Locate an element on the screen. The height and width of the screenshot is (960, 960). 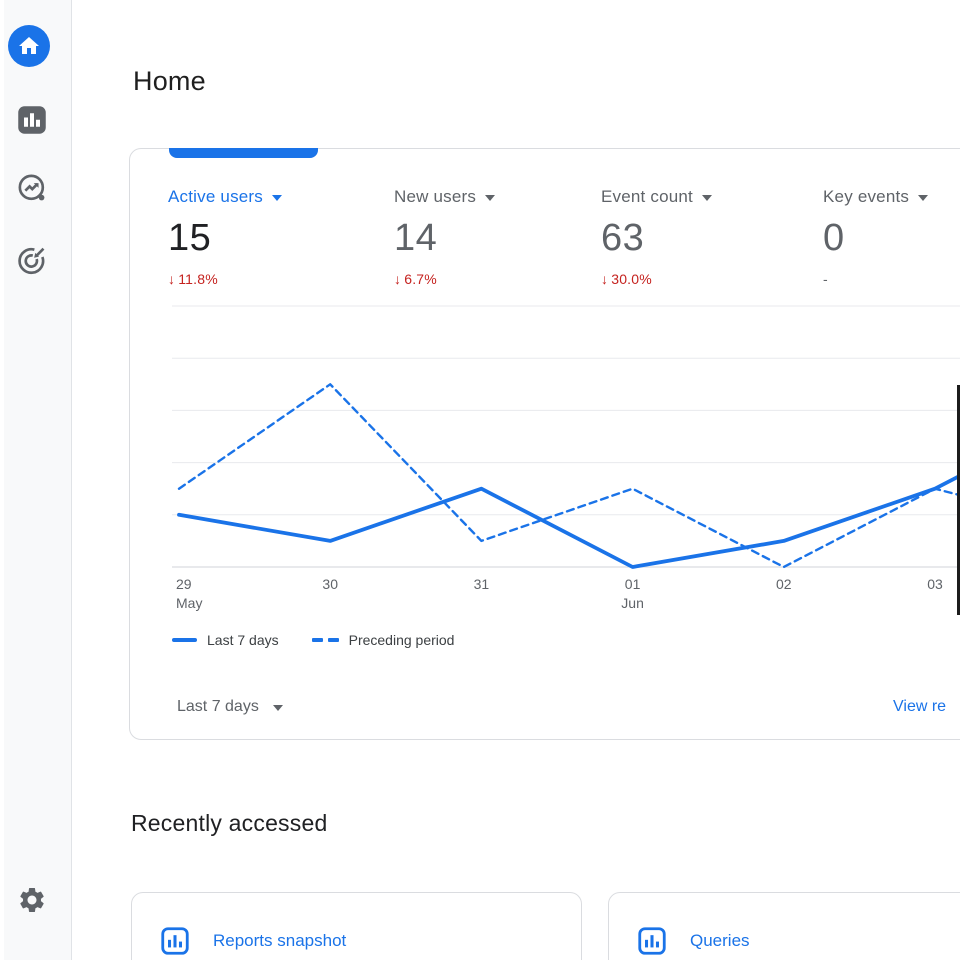
recent-card-queries: Queries is located at coordinates (784, 926).